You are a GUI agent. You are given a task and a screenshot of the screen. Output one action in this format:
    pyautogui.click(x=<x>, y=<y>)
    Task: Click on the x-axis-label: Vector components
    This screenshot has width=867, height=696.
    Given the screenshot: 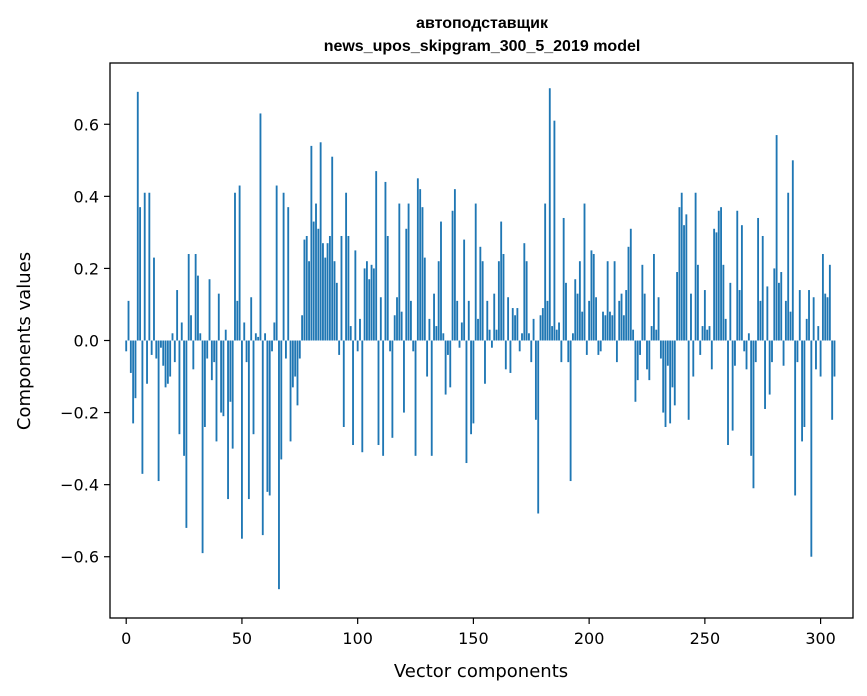 What is the action you would take?
    pyautogui.click(x=481, y=671)
    